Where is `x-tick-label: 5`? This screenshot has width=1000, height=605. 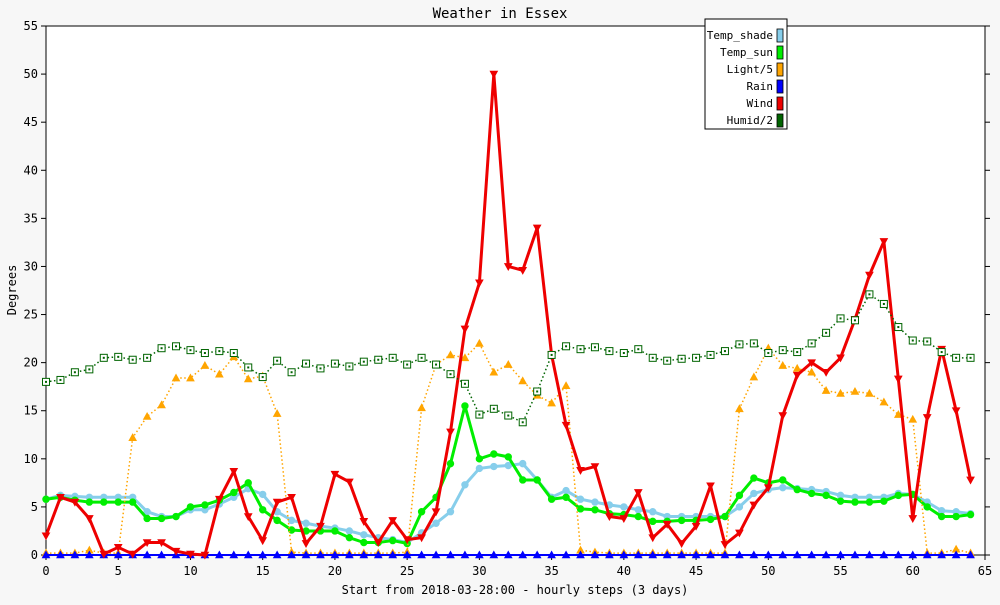 x-tick-label: 5 is located at coordinates (118, 571).